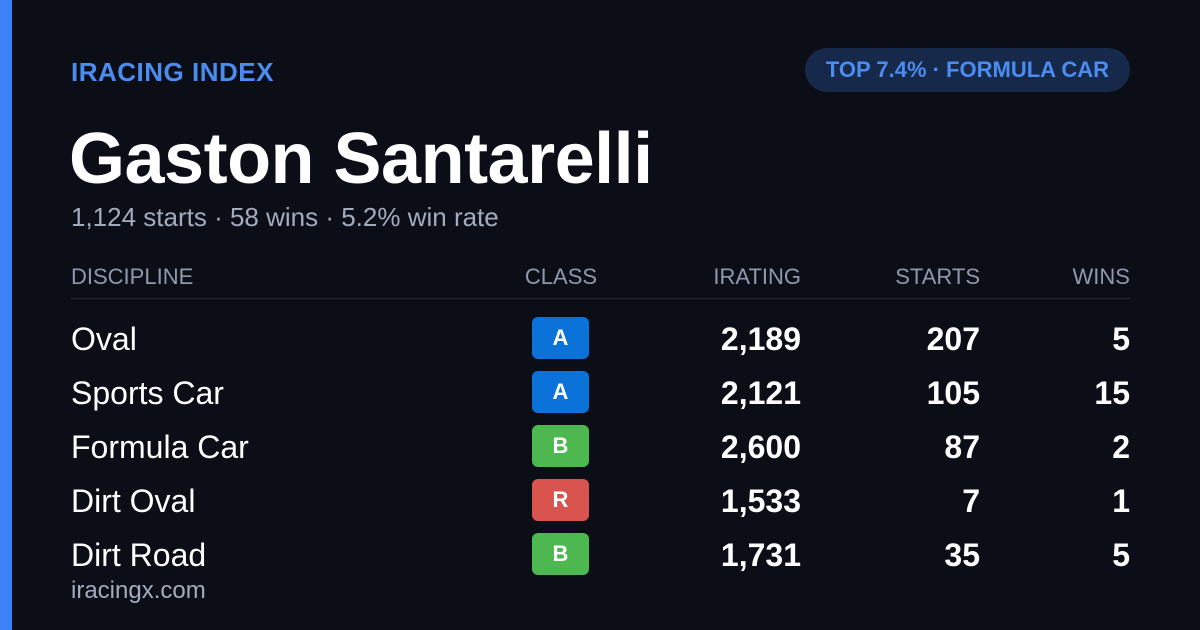  I want to click on wins-value: 2, so click(1121, 447).